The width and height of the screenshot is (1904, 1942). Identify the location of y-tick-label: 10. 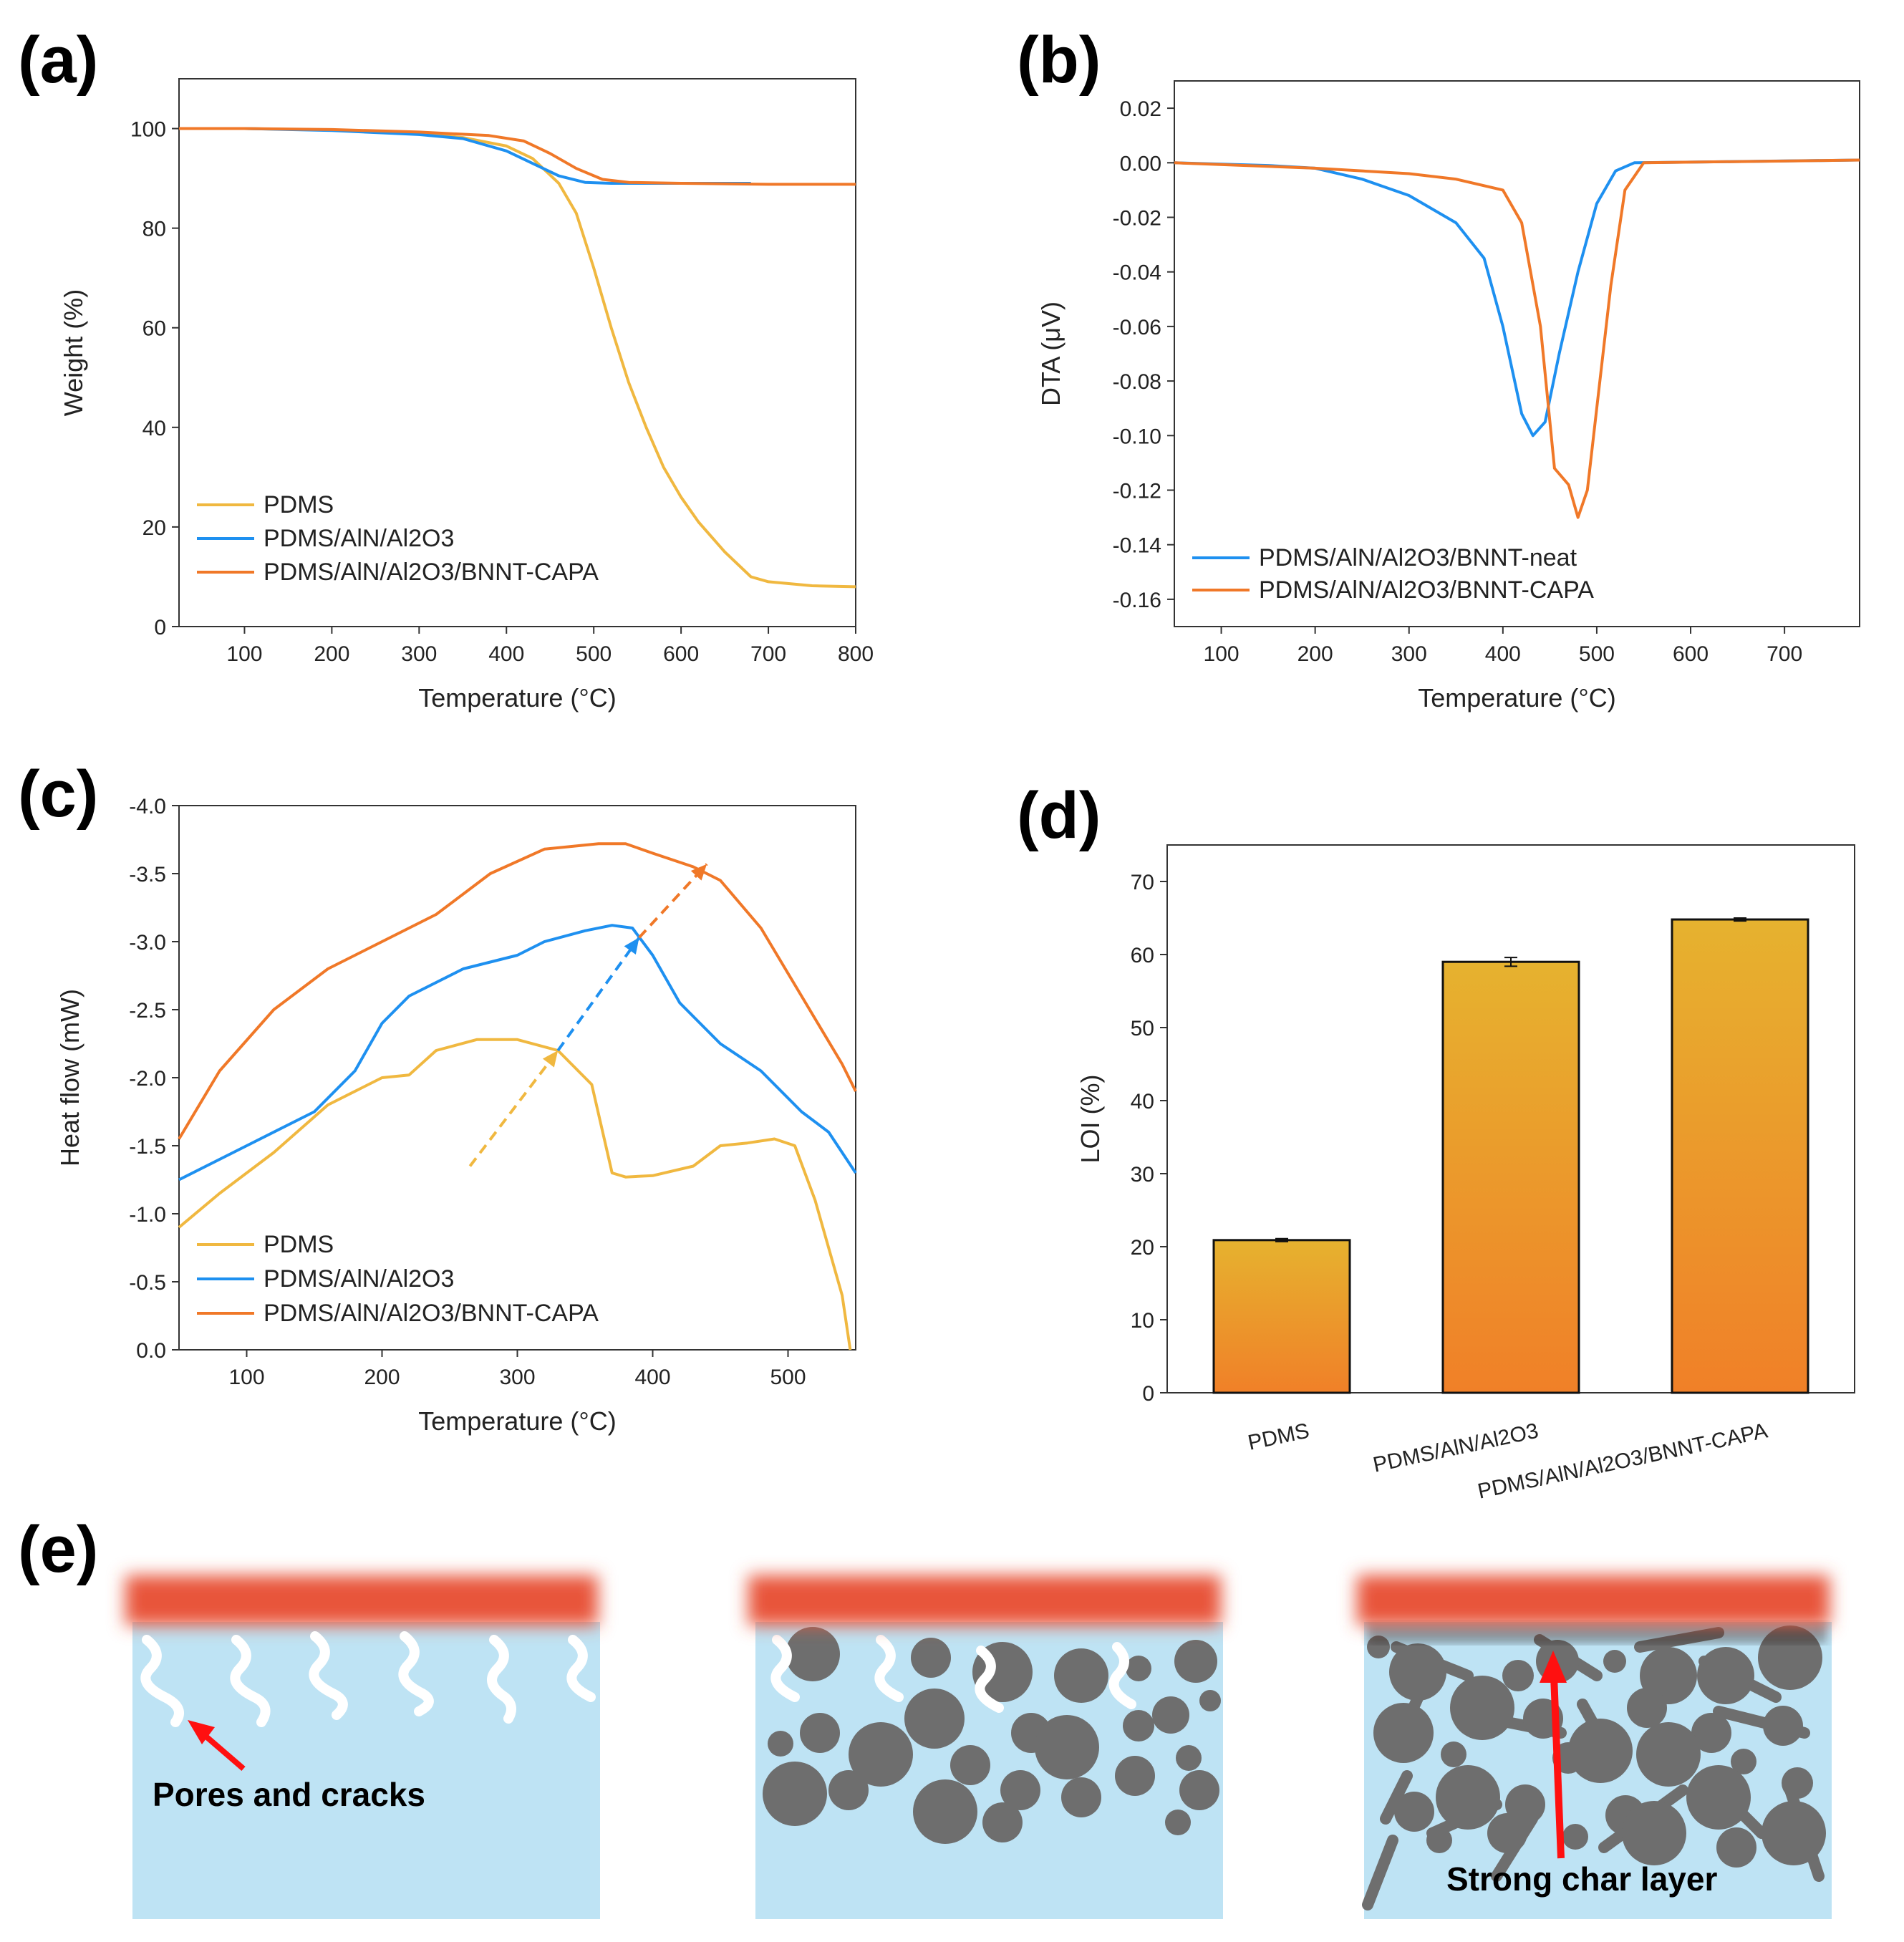
(1142, 1321).